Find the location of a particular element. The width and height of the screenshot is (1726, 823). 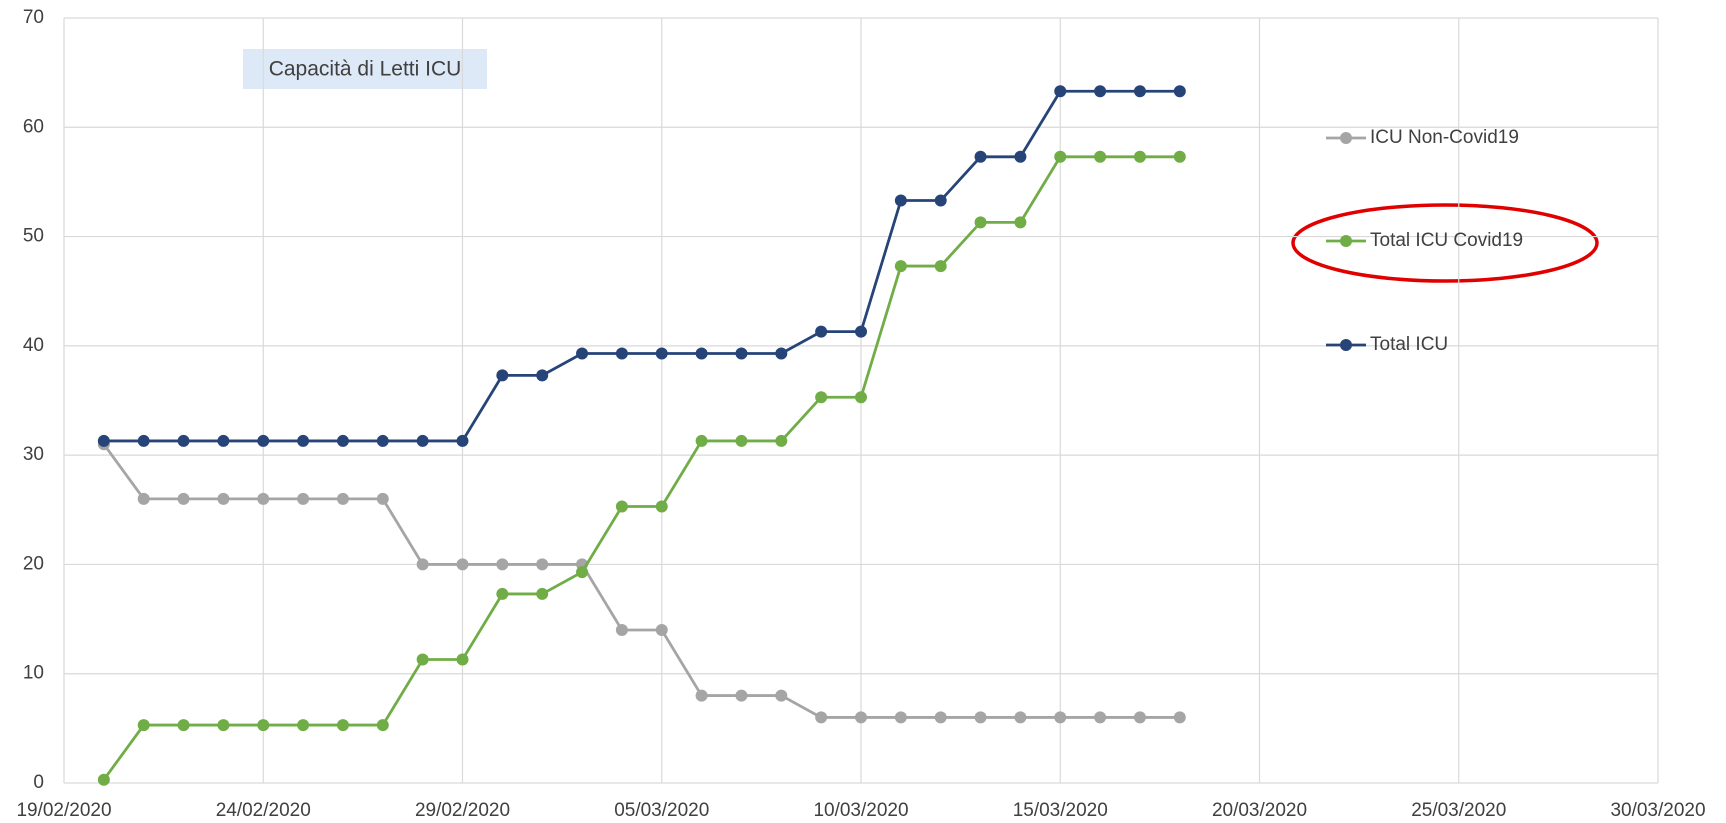

x-tick-label: 20/03/2020 is located at coordinates (1259, 810).